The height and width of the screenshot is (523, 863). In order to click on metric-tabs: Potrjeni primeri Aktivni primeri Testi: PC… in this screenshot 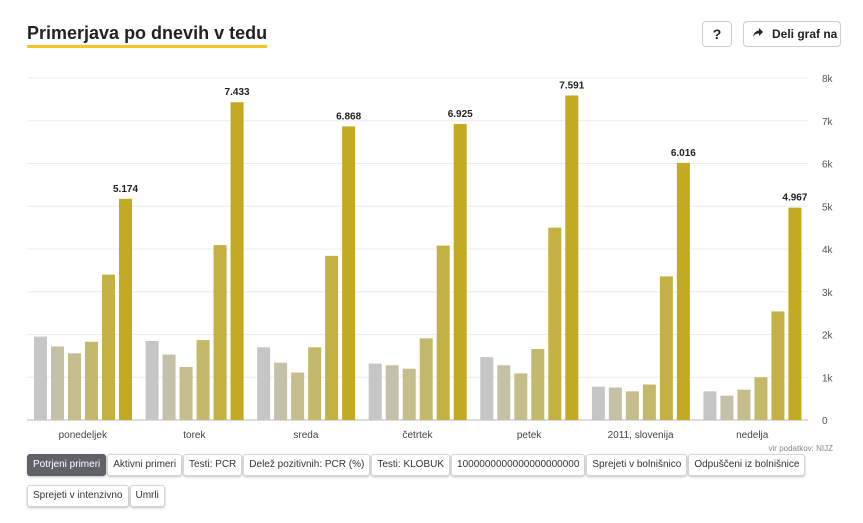, I will do `click(434, 485)`.